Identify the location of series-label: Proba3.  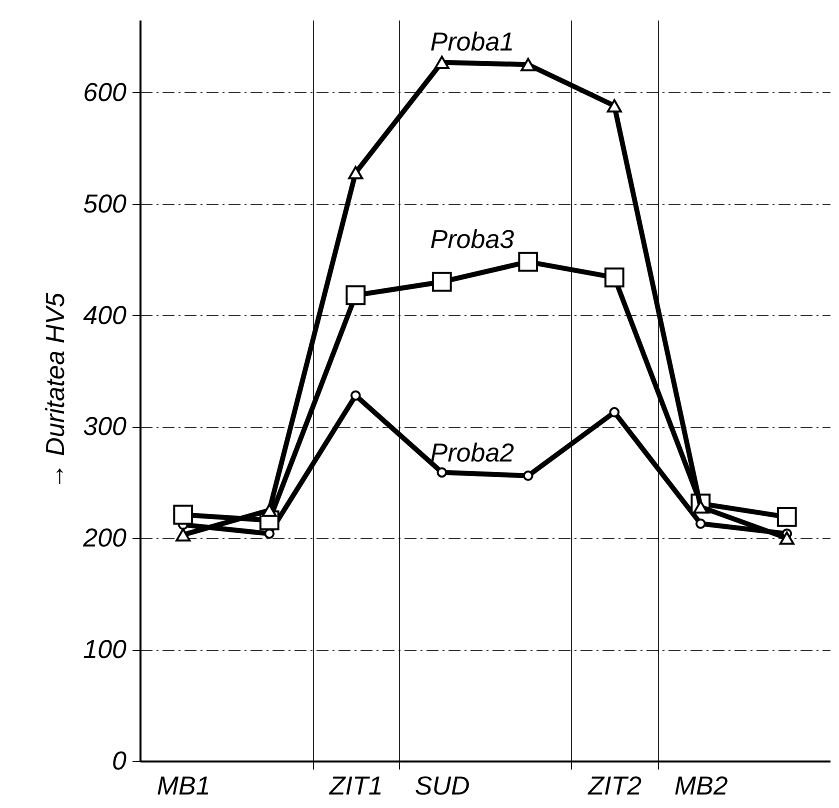
(472, 239).